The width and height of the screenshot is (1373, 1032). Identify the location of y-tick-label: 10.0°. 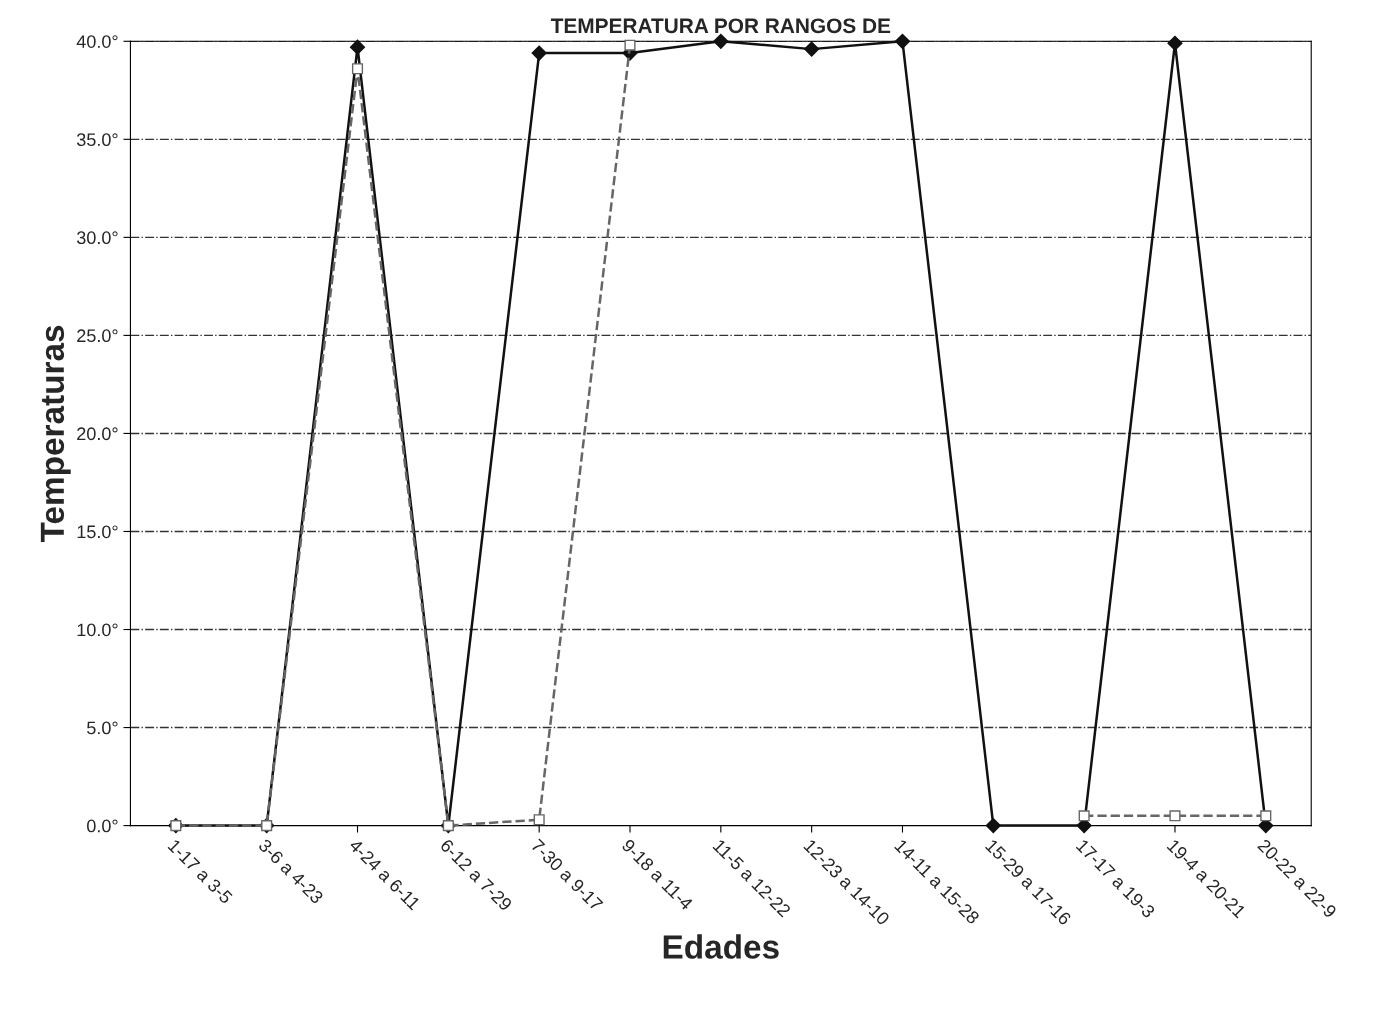
(97, 630).